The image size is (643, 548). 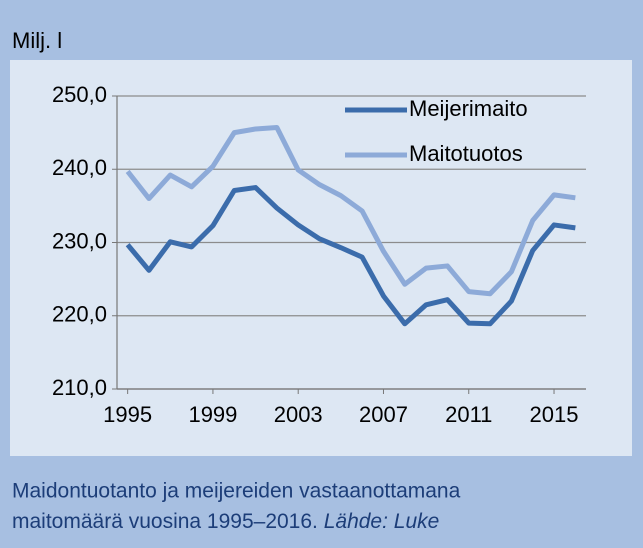 What do you see at coordinates (466, 153) in the screenshot?
I see `legend-label: Maitotuotos` at bounding box center [466, 153].